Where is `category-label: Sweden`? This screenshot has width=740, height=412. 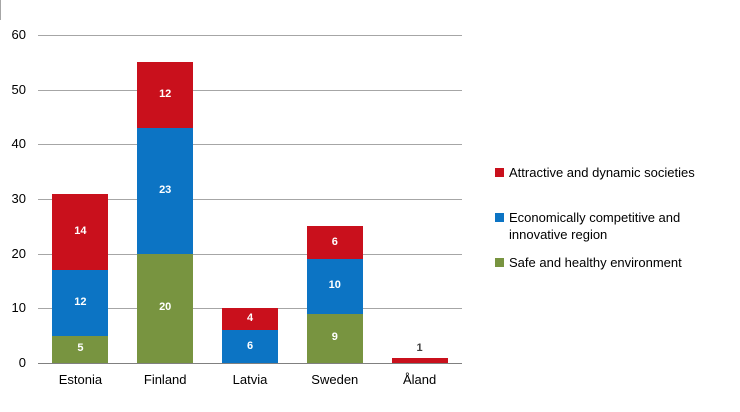 category-label: Sweden is located at coordinates (335, 379).